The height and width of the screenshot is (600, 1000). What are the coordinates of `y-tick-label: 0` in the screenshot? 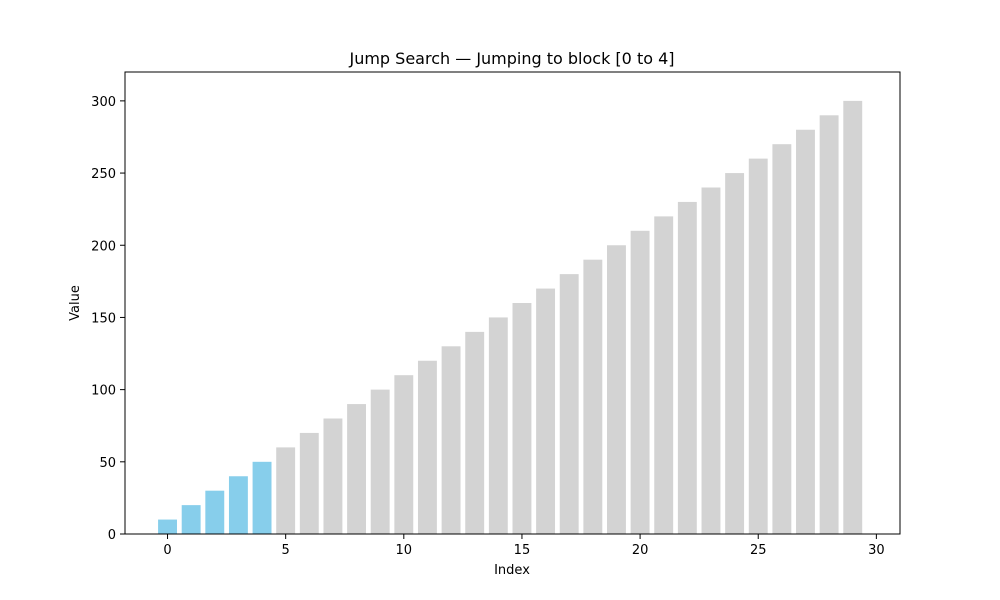 It's located at (112, 535).